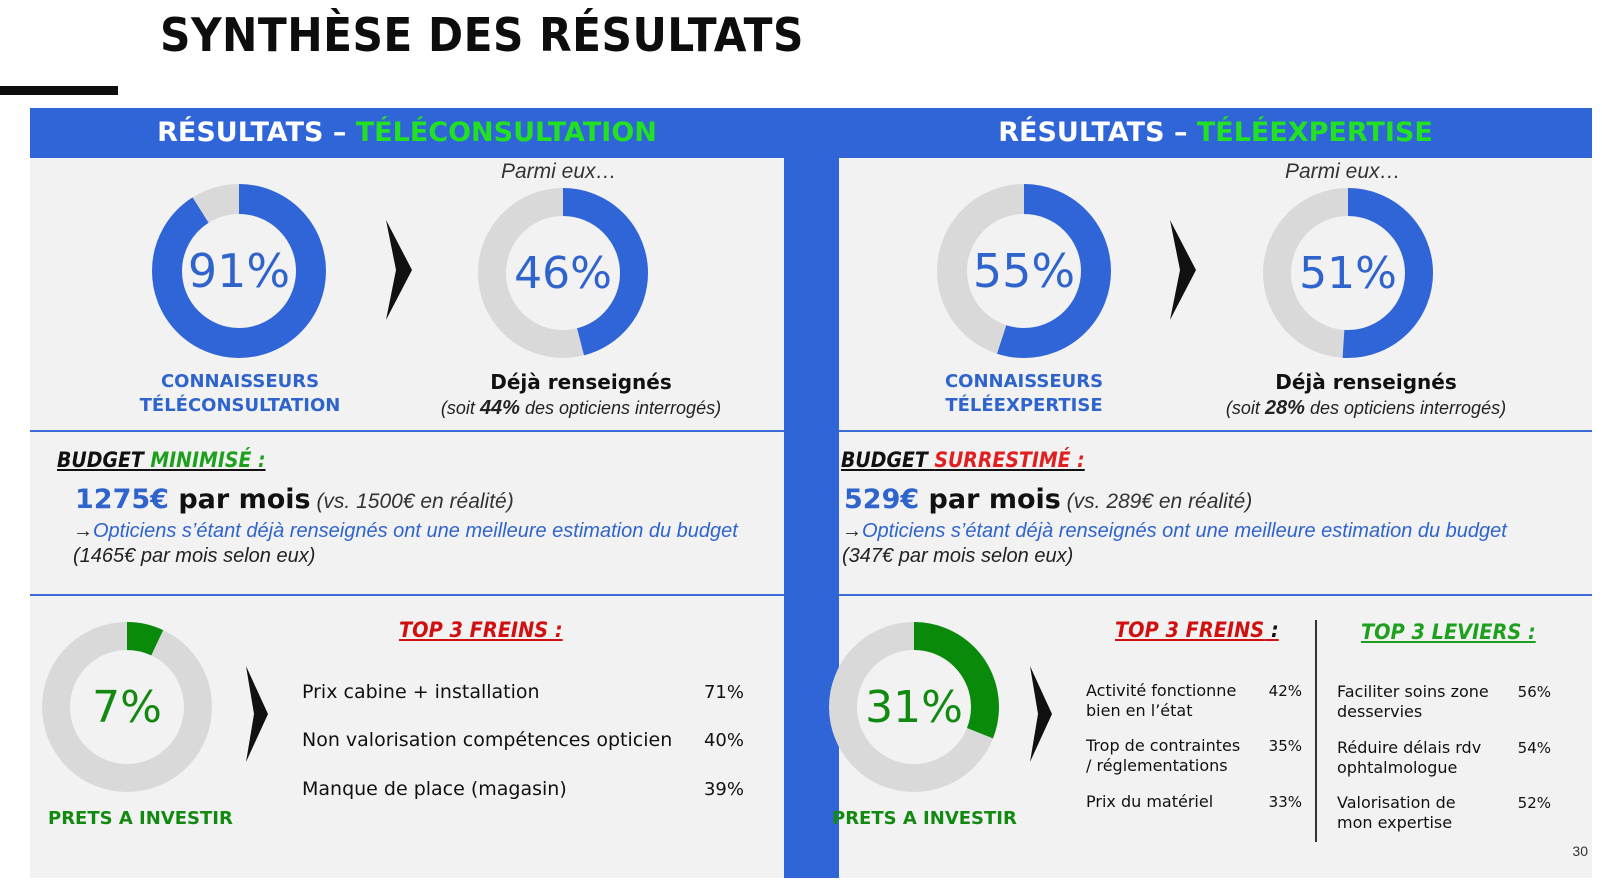  What do you see at coordinates (194, 556) in the screenshot?
I see `budget-note-dark: (1465€ par mois selon eux)` at bounding box center [194, 556].